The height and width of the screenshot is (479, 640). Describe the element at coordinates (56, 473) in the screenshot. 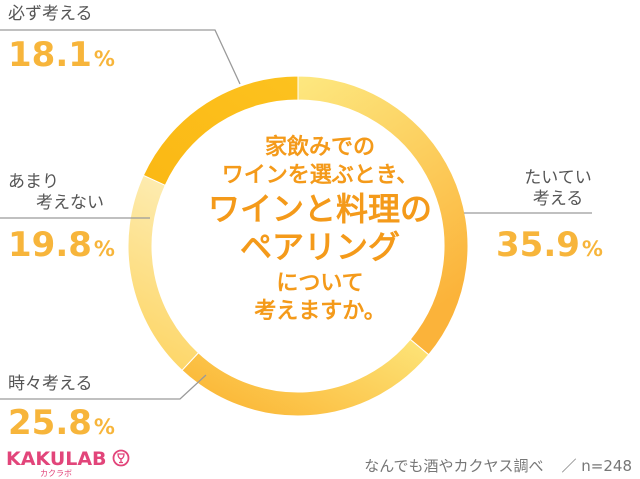

I see `brand-sub: カクラボ` at that location.